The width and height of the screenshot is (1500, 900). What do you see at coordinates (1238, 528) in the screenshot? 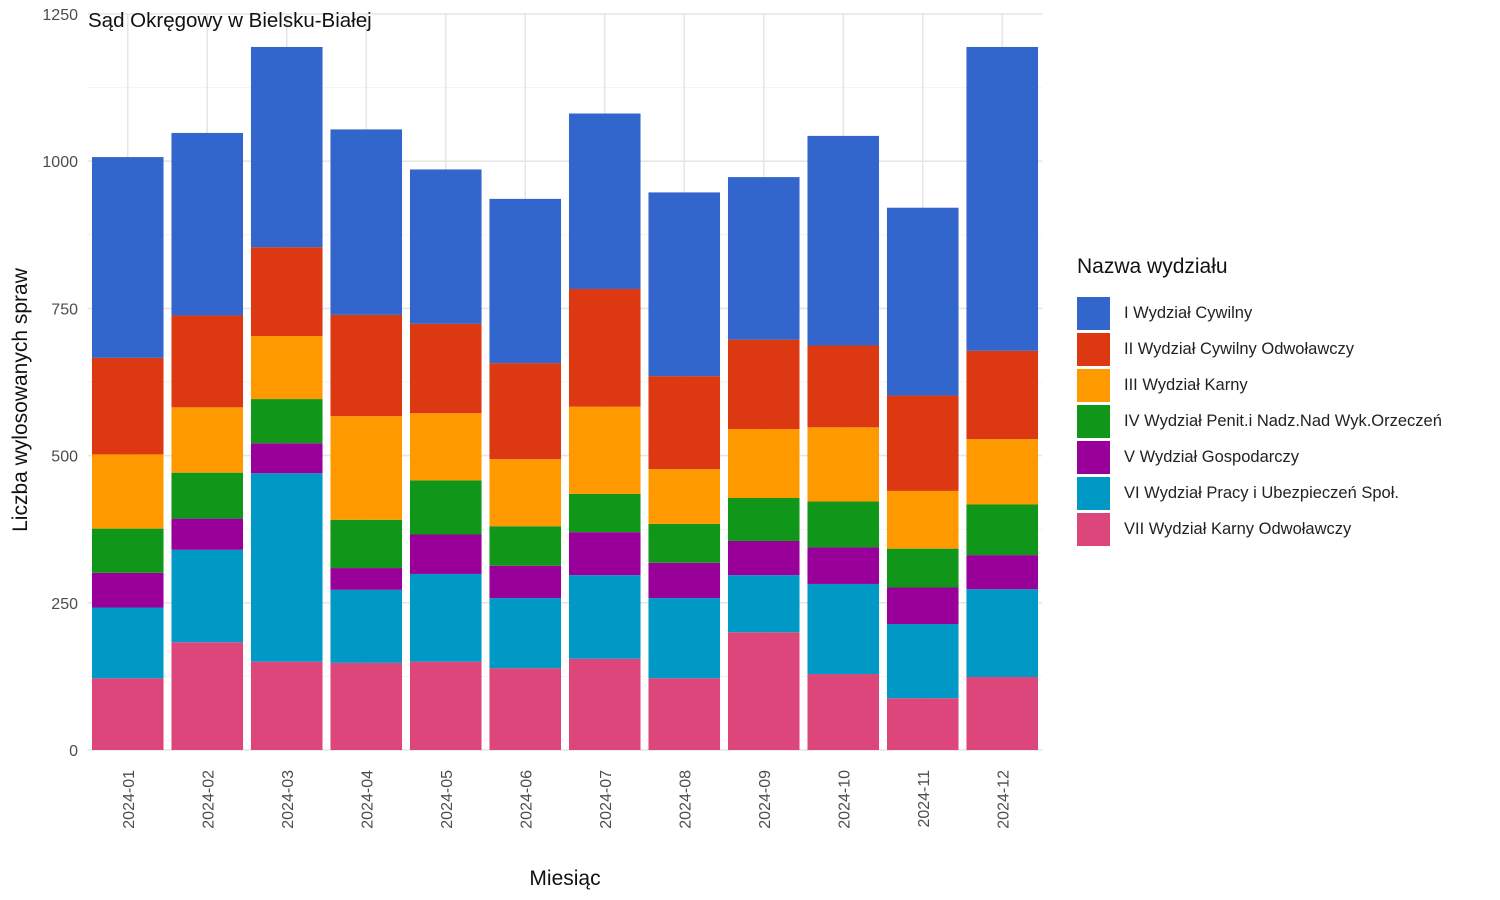
I see `legend-label: VII Wydział Karny Odwoławczy` at bounding box center [1238, 528].